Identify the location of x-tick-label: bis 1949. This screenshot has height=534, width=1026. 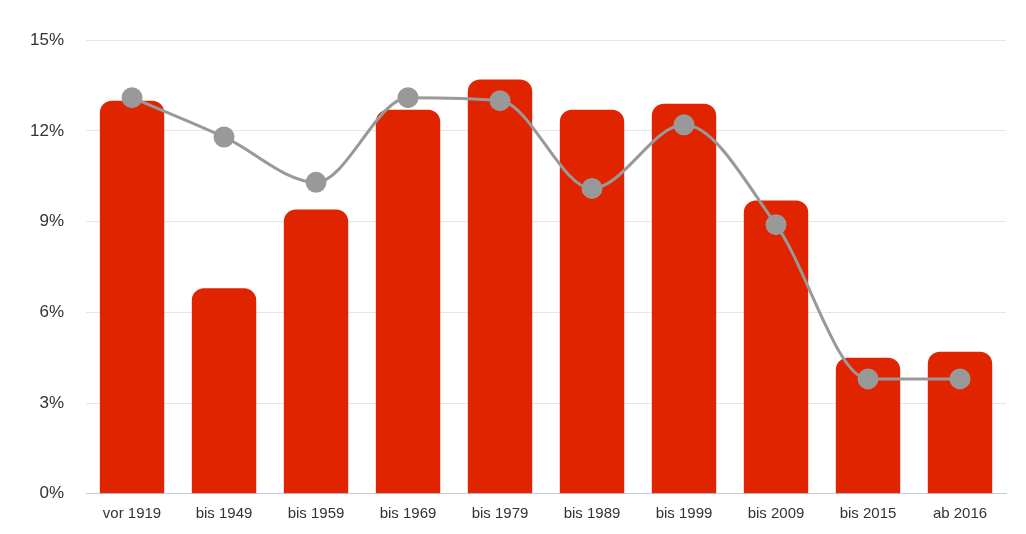
(224, 512).